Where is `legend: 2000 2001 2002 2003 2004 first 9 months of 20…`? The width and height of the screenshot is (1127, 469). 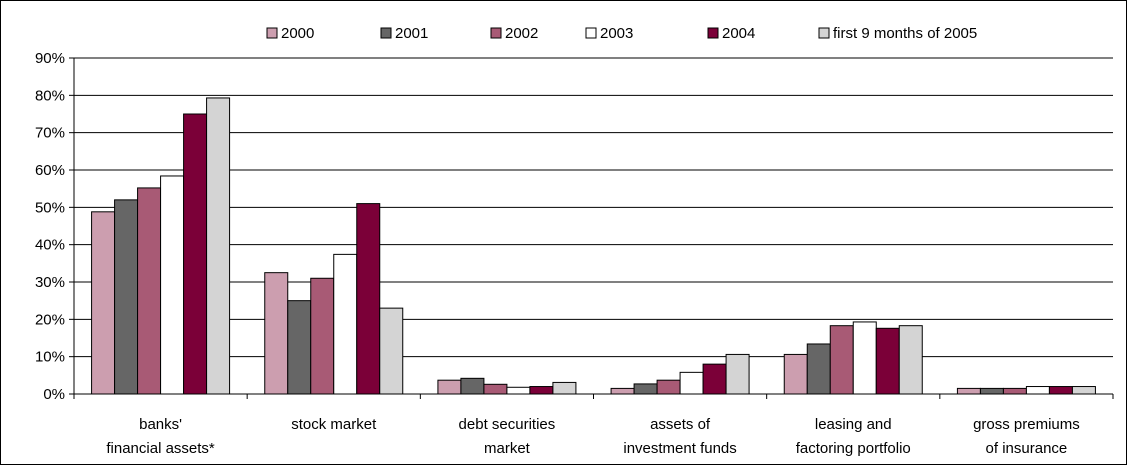
legend: 2000 2001 2002 2003 2004 first 9 months of 20… is located at coordinates (621, 33).